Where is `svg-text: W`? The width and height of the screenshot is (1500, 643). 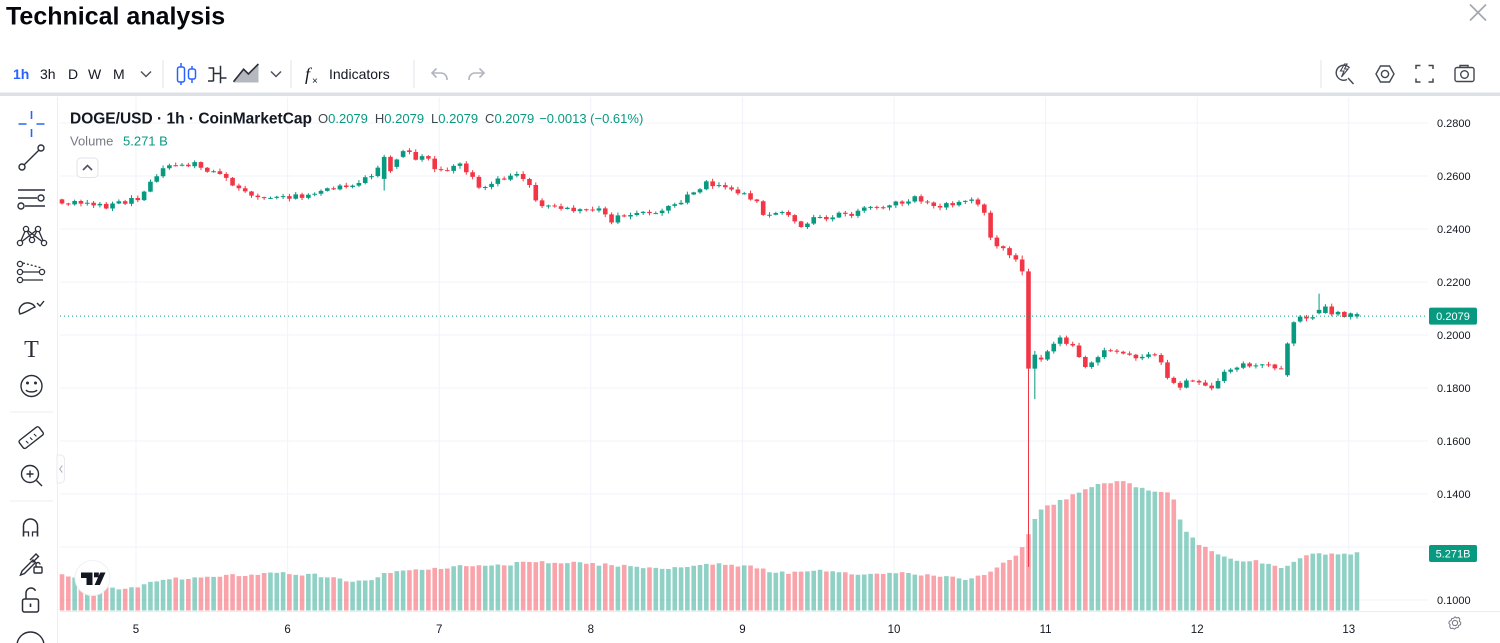 svg-text: W is located at coordinates (95, 74).